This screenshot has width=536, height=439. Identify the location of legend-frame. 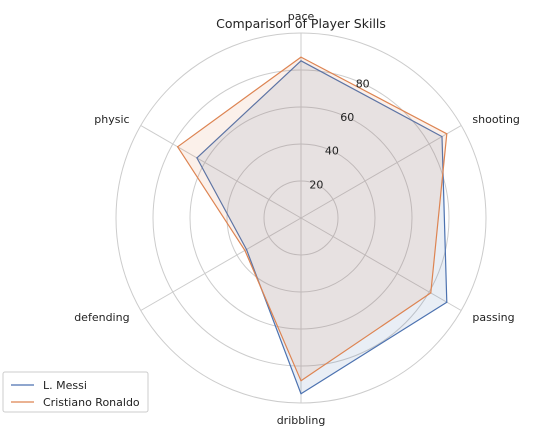
(75, 392).